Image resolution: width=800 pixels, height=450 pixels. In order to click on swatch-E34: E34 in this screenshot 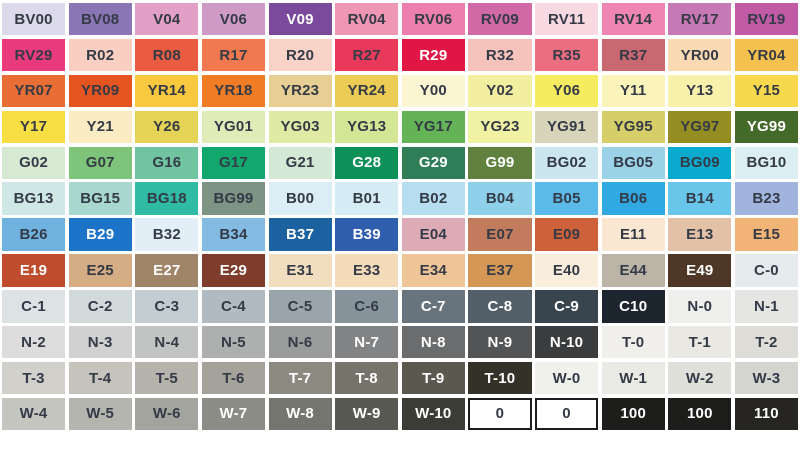, I will do `click(433, 270)`.